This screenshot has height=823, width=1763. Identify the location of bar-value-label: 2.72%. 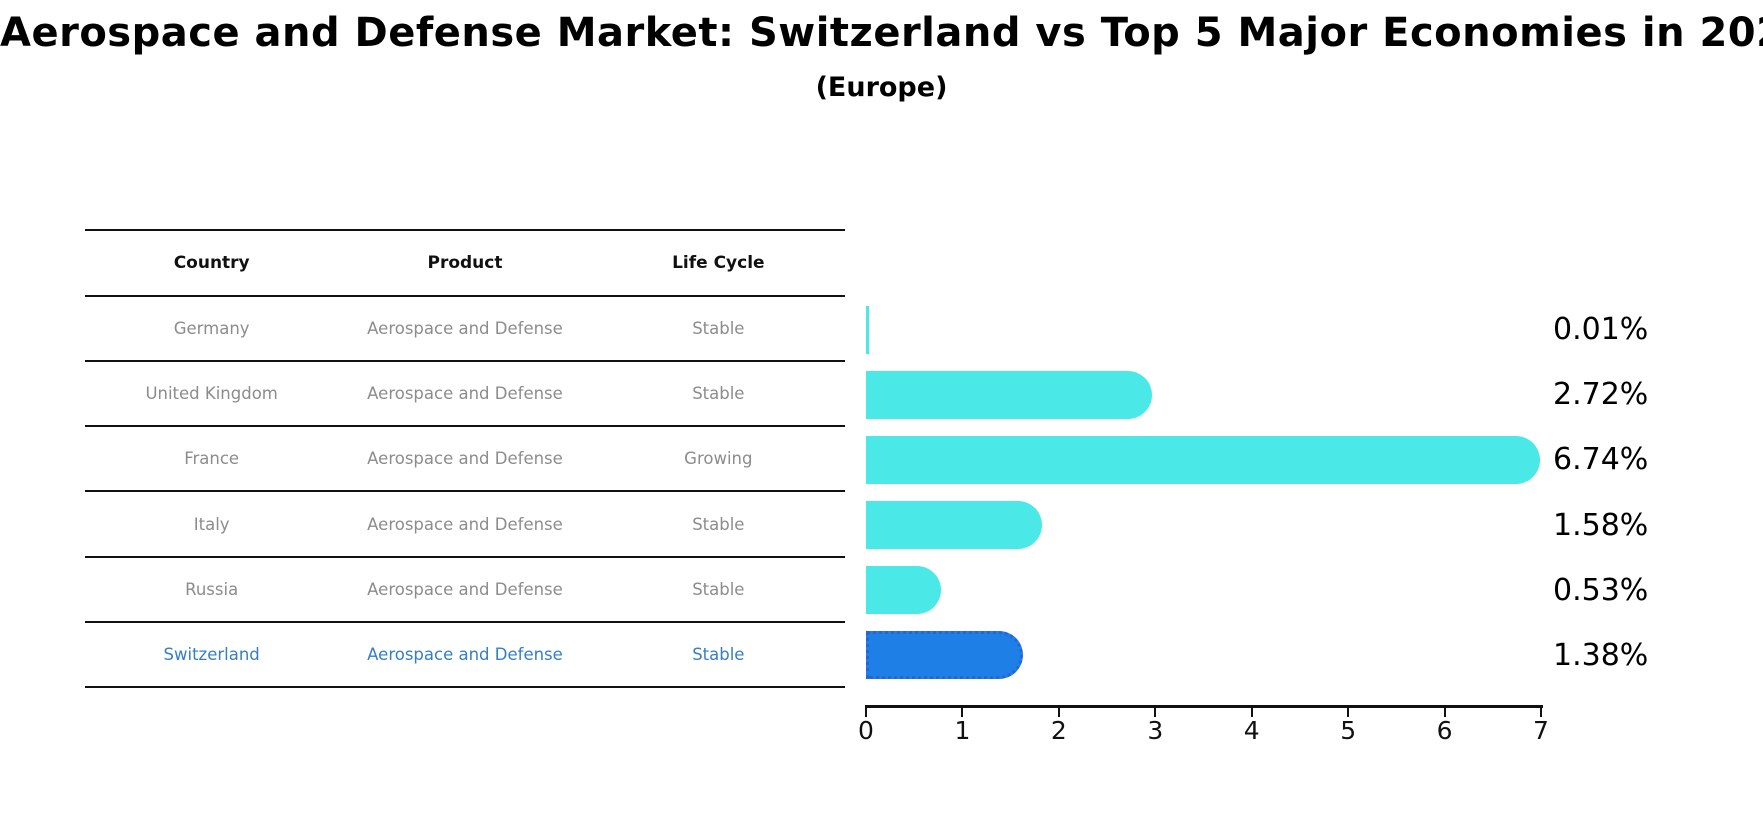
(1601, 395).